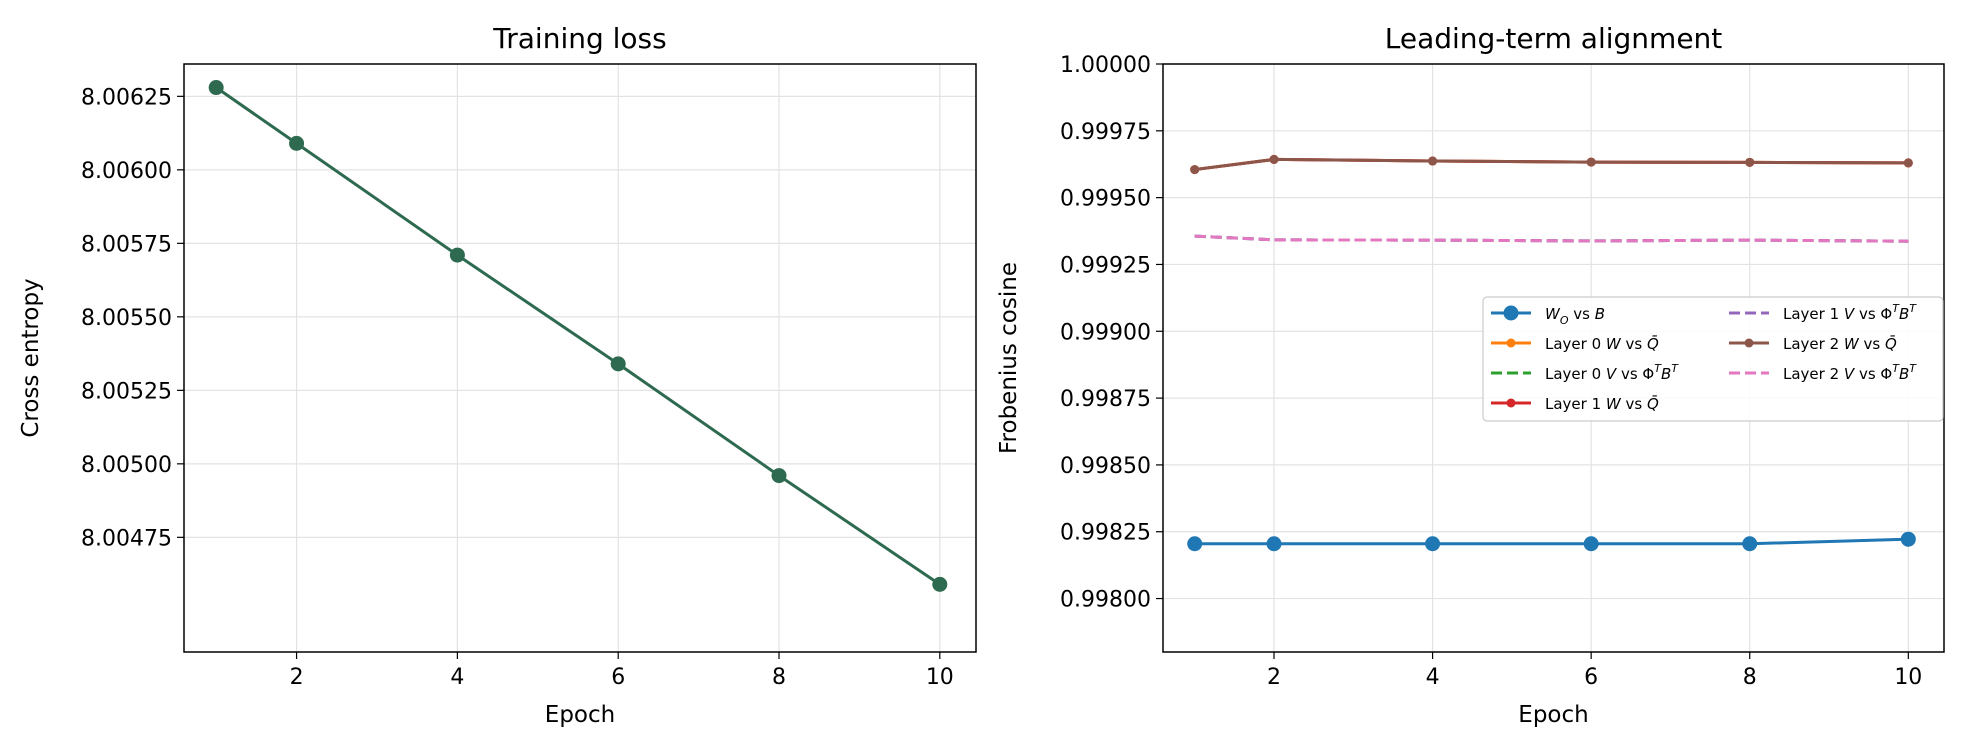 This screenshot has width=1980, height=756. I want to click on y-tick-label: 0.99850, so click(1105, 466).